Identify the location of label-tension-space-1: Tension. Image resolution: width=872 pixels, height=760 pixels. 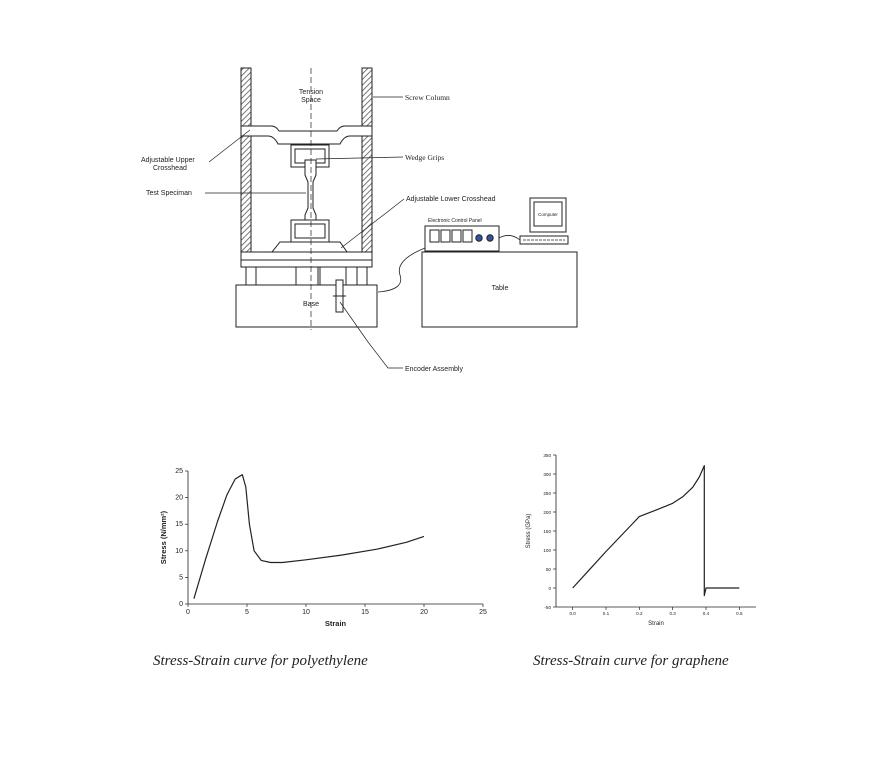
(311, 92).